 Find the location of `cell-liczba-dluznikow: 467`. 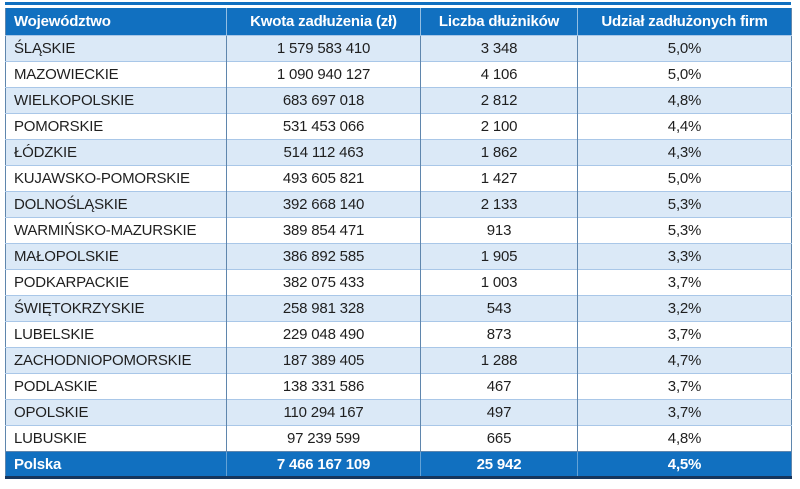

cell-liczba-dluznikow: 467 is located at coordinates (499, 386).